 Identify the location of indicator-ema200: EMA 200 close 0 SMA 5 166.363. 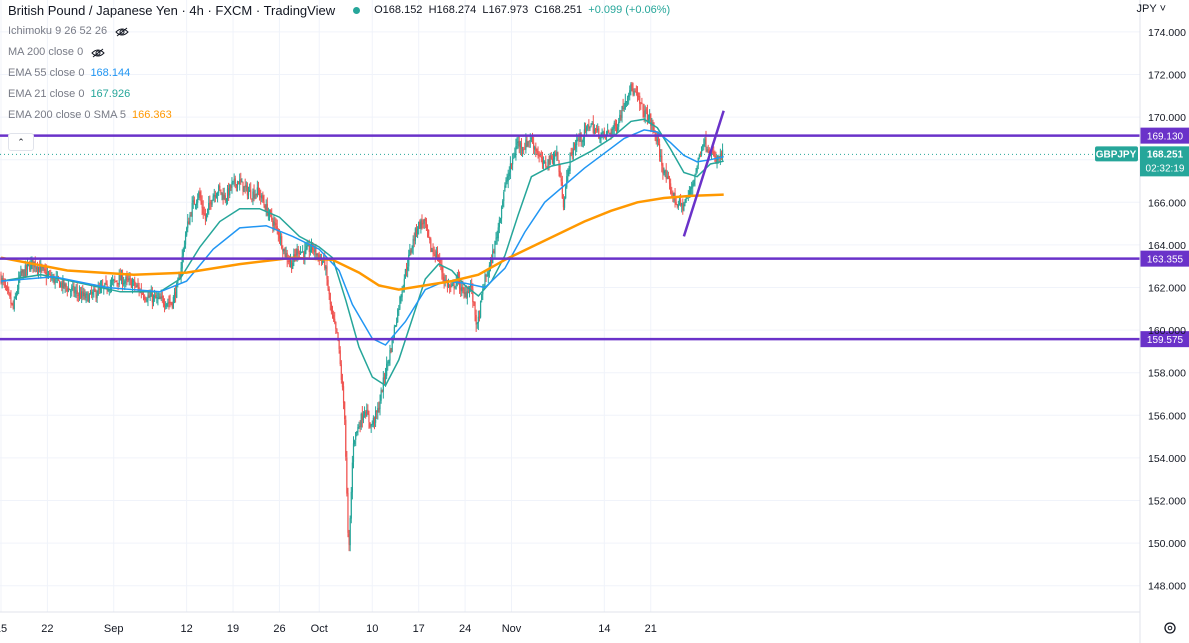
(339, 115).